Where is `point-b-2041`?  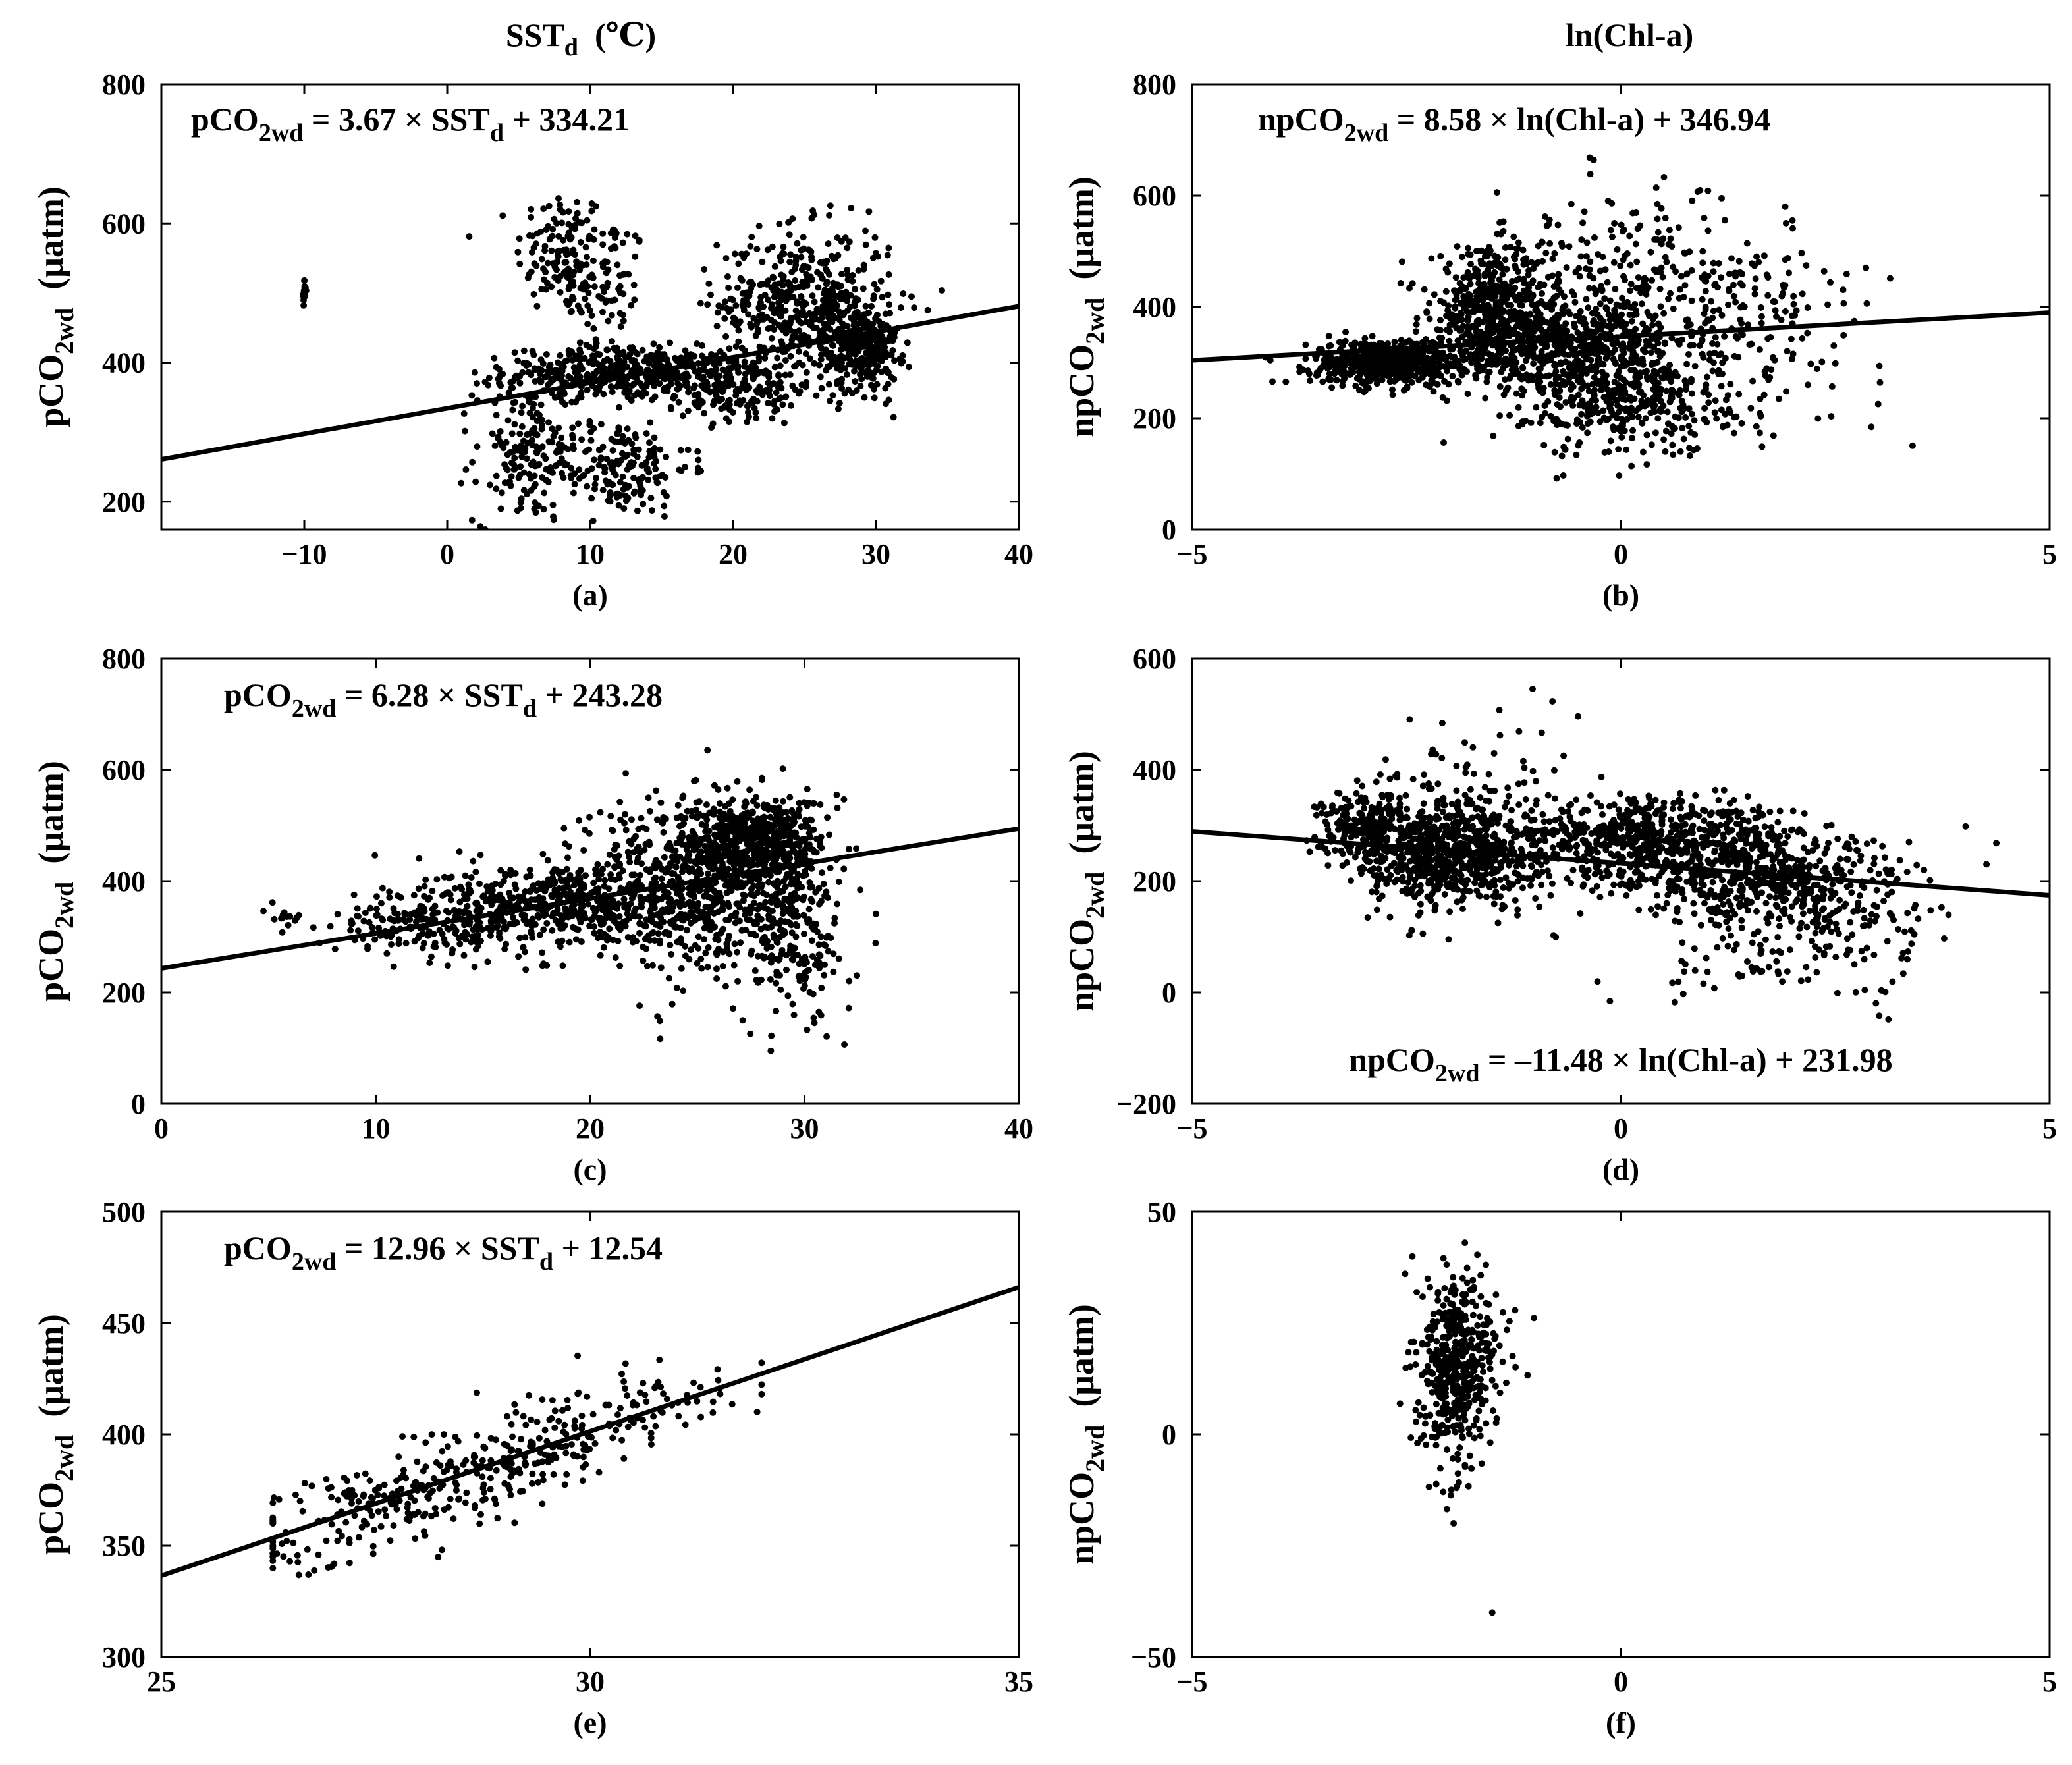 point-b-2041 is located at coordinates (1651, 365).